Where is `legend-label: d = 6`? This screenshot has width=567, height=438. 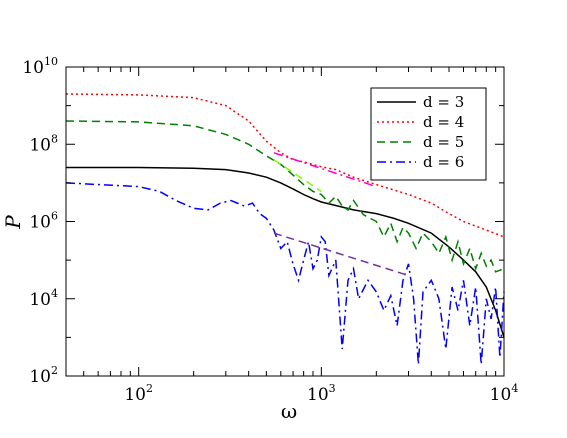
legend-label: d = 6 is located at coordinates (443, 162).